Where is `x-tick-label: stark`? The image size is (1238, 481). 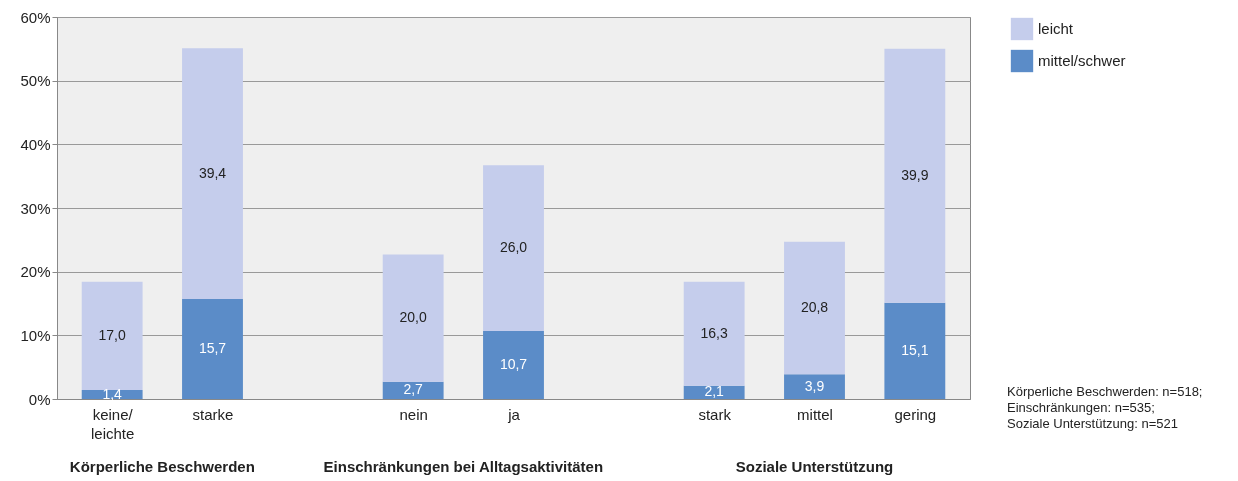 x-tick-label: stark is located at coordinates (715, 414).